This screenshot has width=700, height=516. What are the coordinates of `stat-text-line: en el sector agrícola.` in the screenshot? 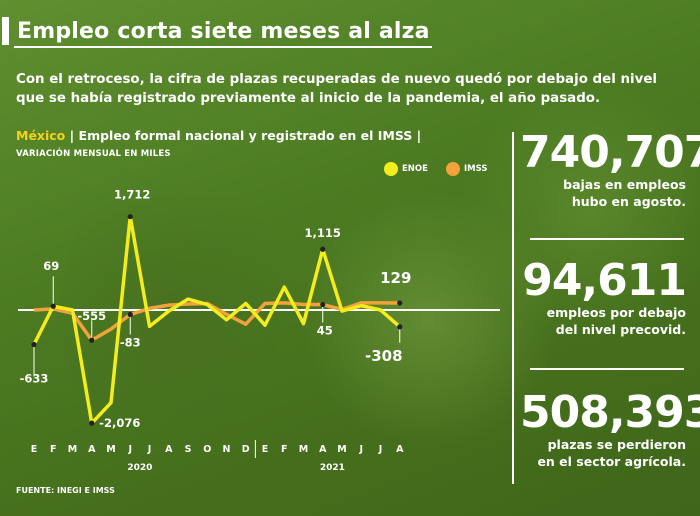 It's located at (611, 461).